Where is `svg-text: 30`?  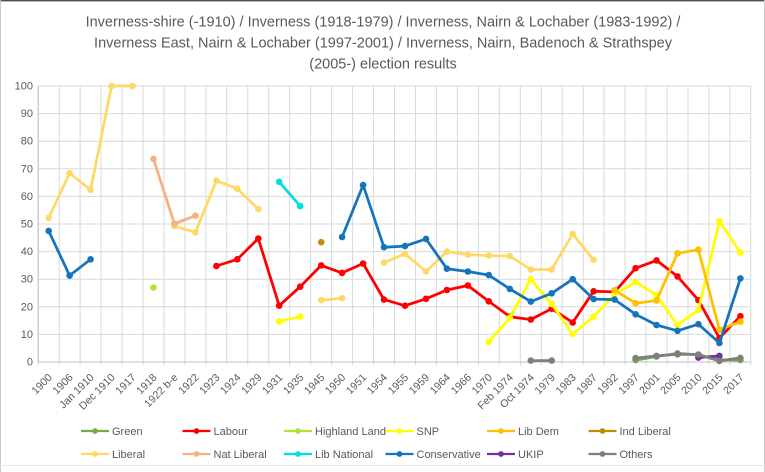 svg-text: 30 is located at coordinates (27, 280).